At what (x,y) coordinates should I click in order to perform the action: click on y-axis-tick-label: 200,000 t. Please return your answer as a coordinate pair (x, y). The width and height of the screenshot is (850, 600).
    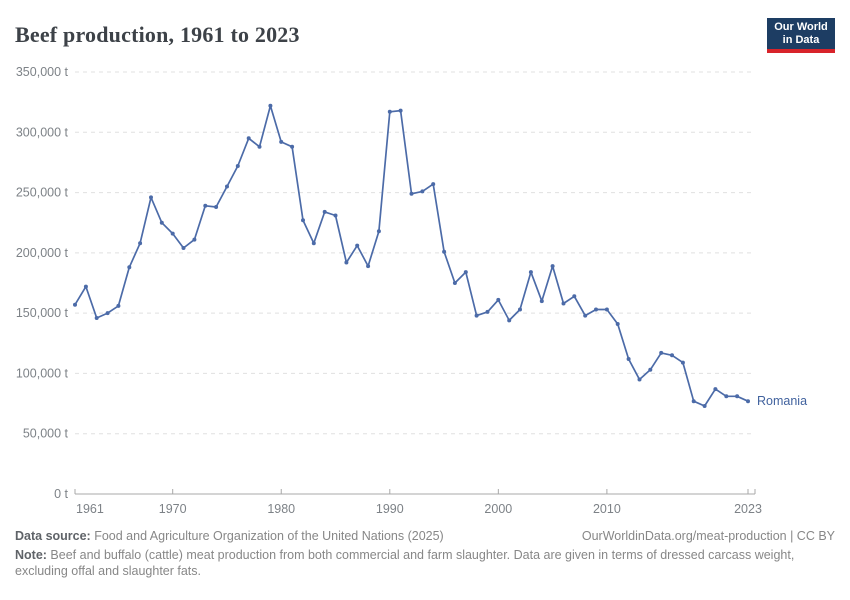
    Looking at the image, I should click on (42, 253).